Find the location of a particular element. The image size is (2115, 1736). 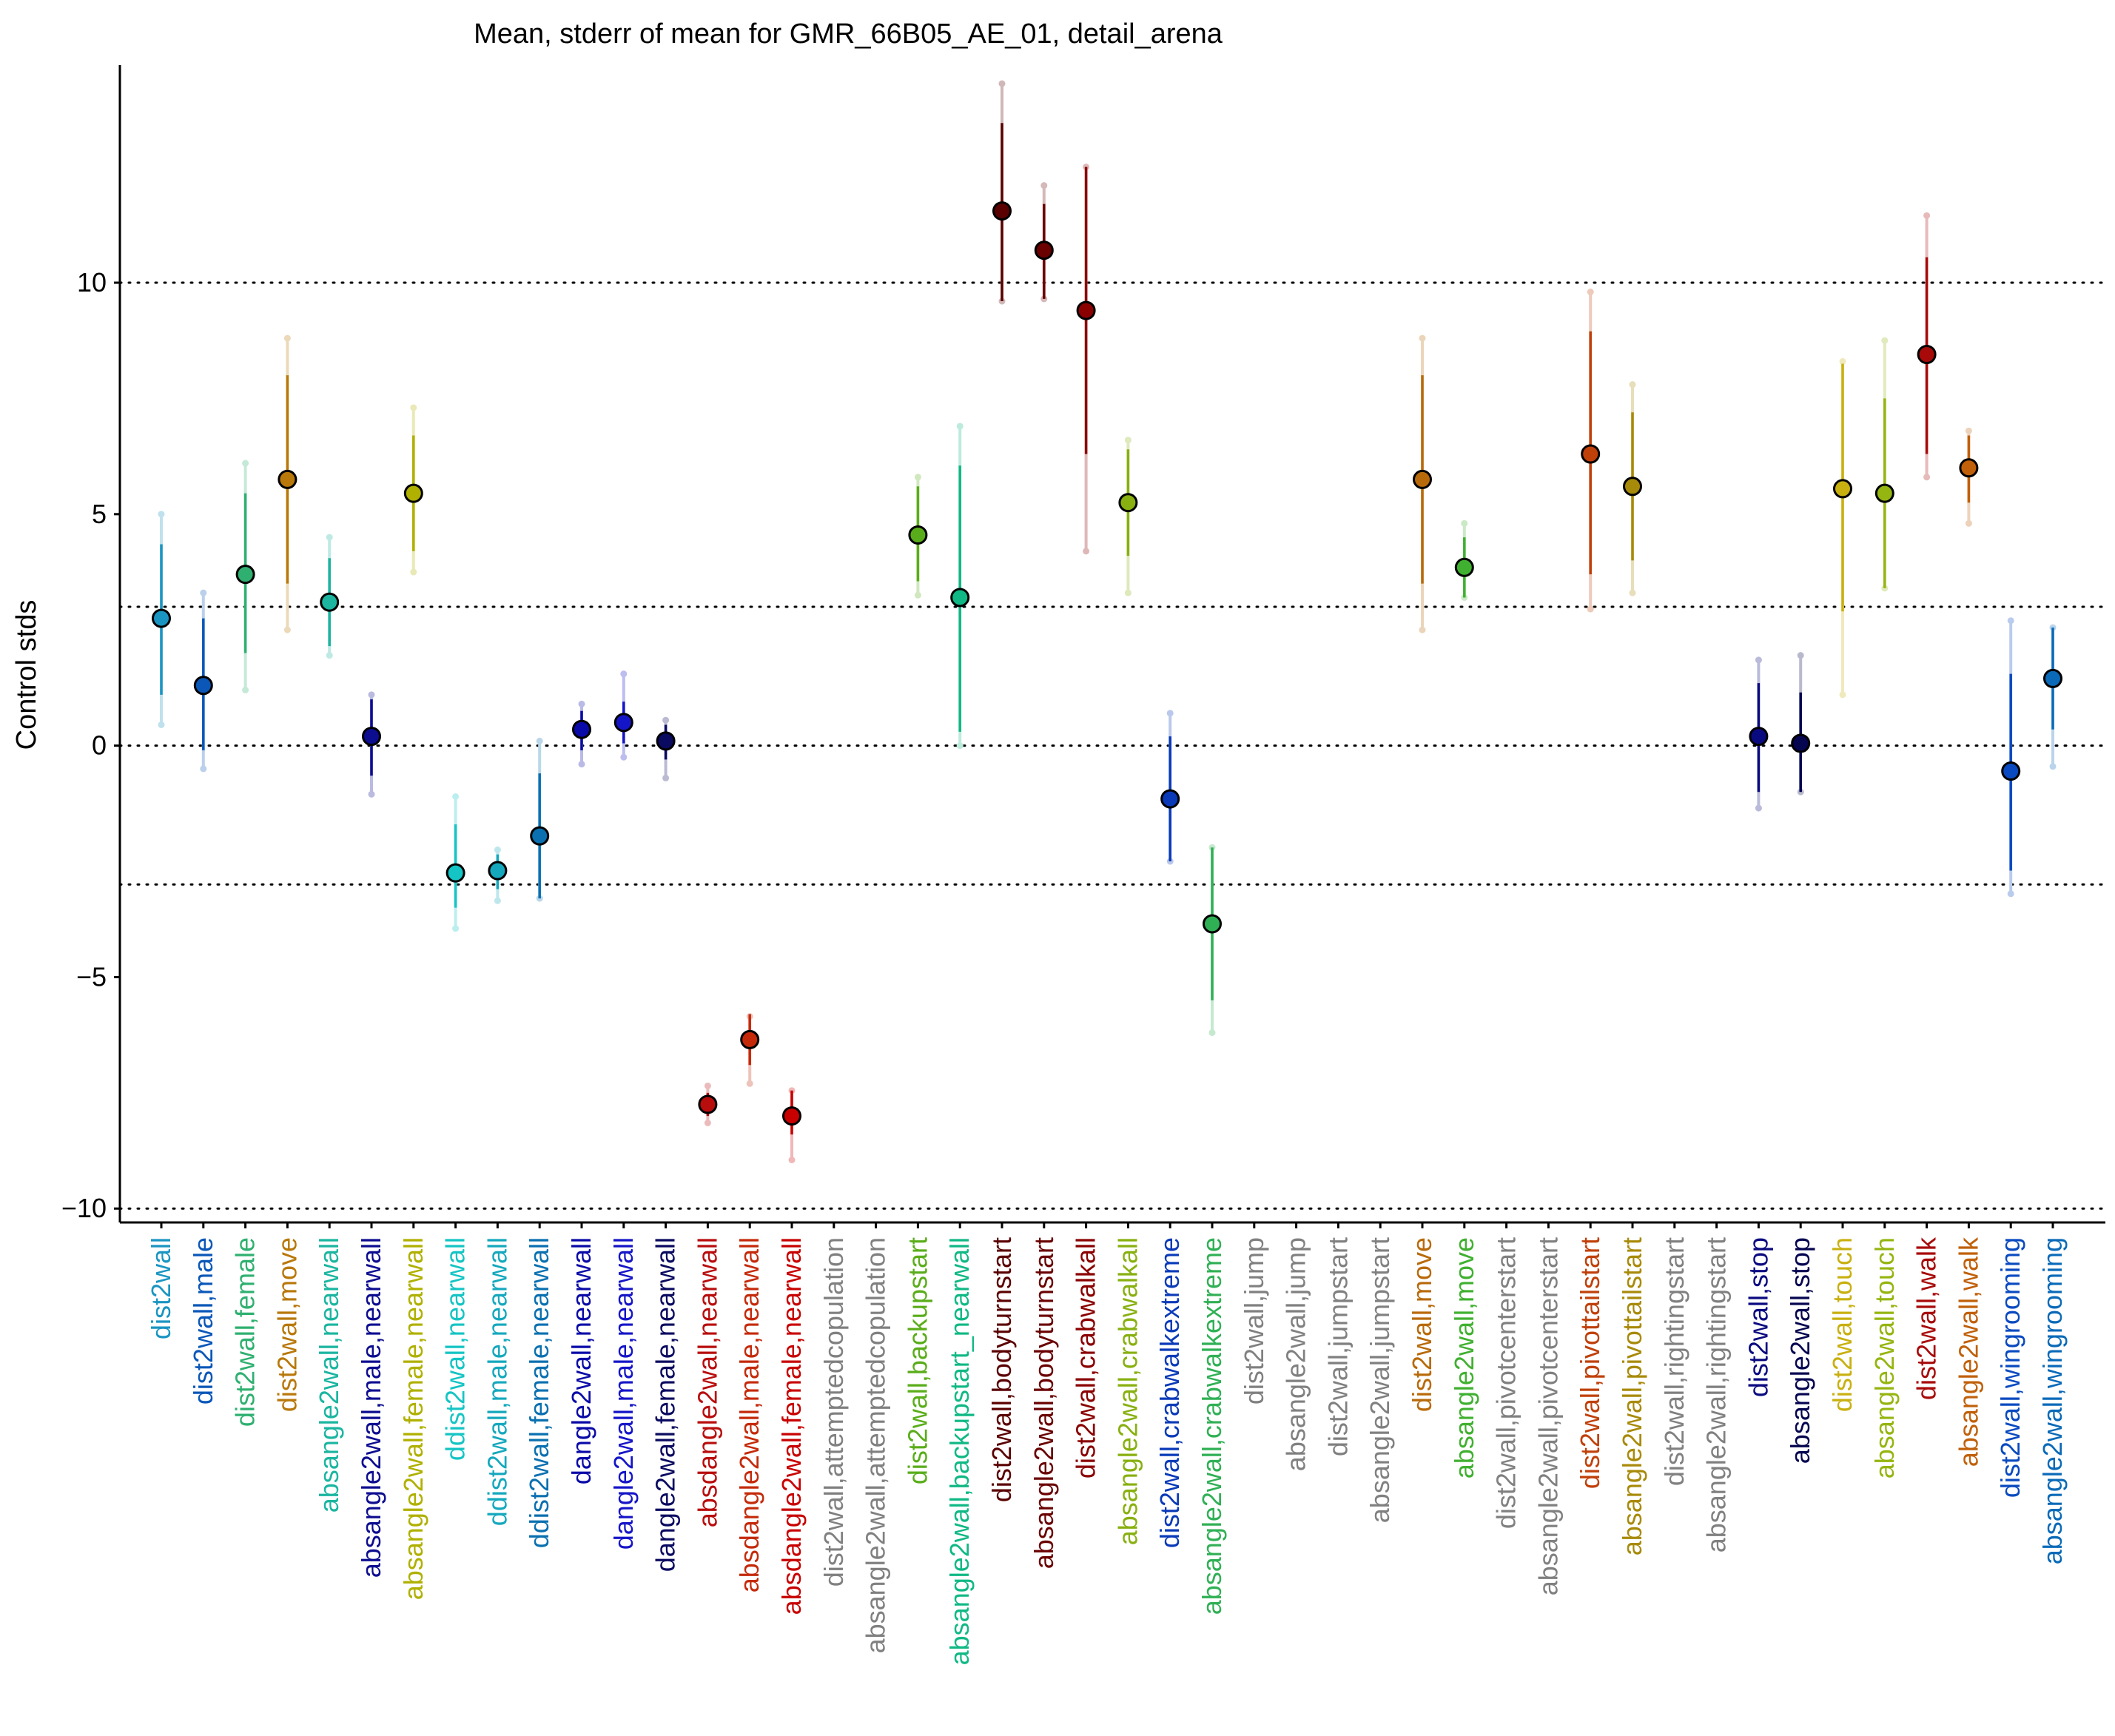

x-tick-label: absangle2wall,backupstart_nearwall is located at coordinates (959, 1451).